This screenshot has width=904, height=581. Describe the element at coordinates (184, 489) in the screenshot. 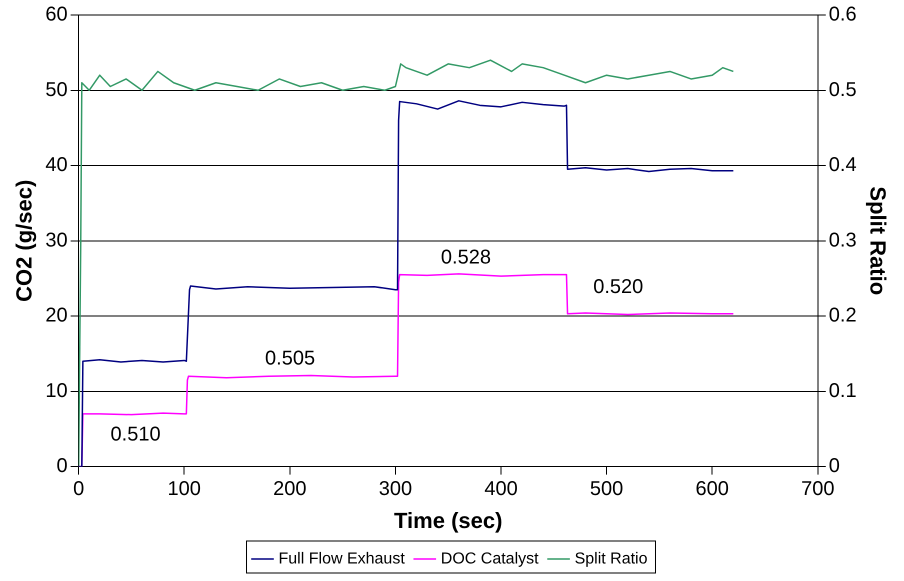

I see `x-tick-label: 100` at that location.